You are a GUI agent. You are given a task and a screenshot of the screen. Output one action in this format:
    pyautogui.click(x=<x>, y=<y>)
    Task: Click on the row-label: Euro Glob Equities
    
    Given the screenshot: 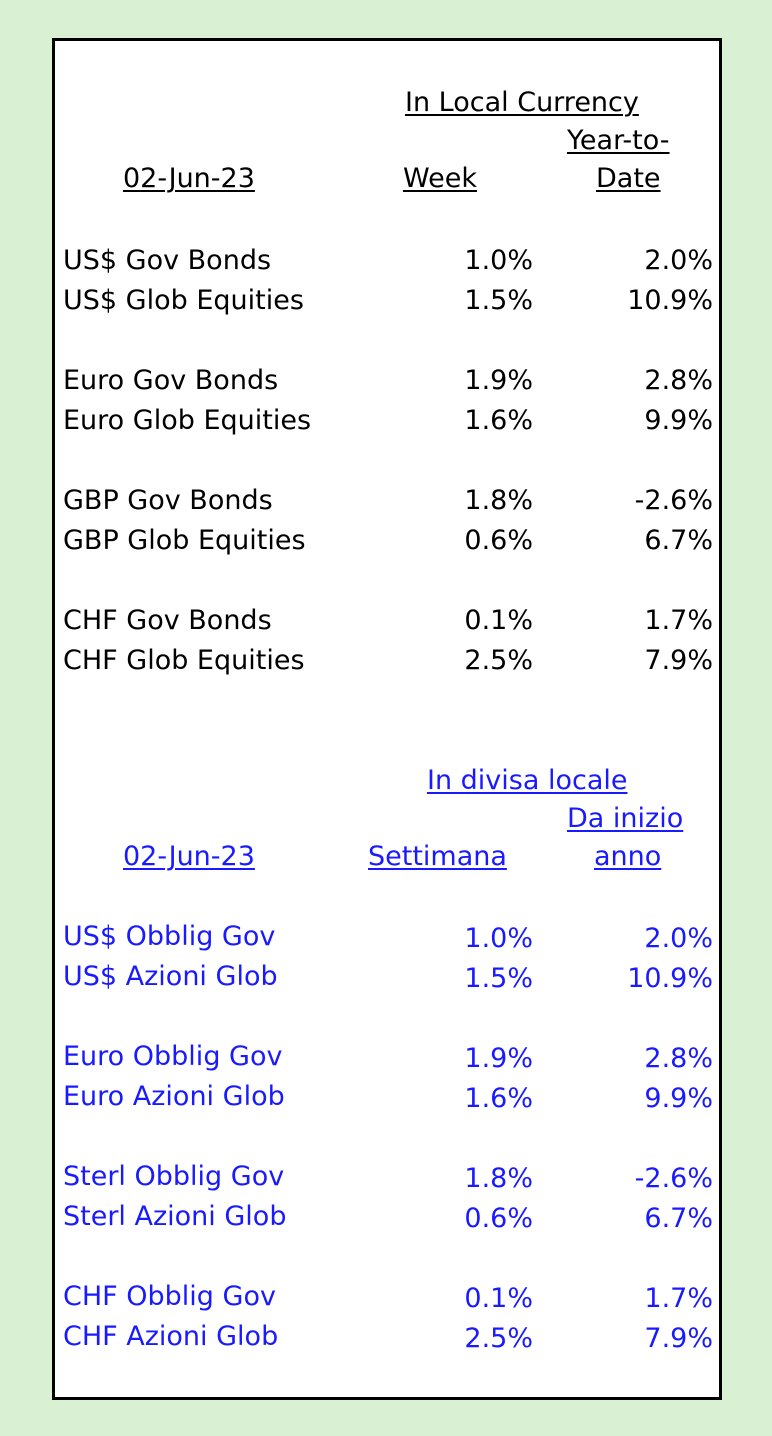 What is the action you would take?
    pyautogui.click(x=187, y=420)
    